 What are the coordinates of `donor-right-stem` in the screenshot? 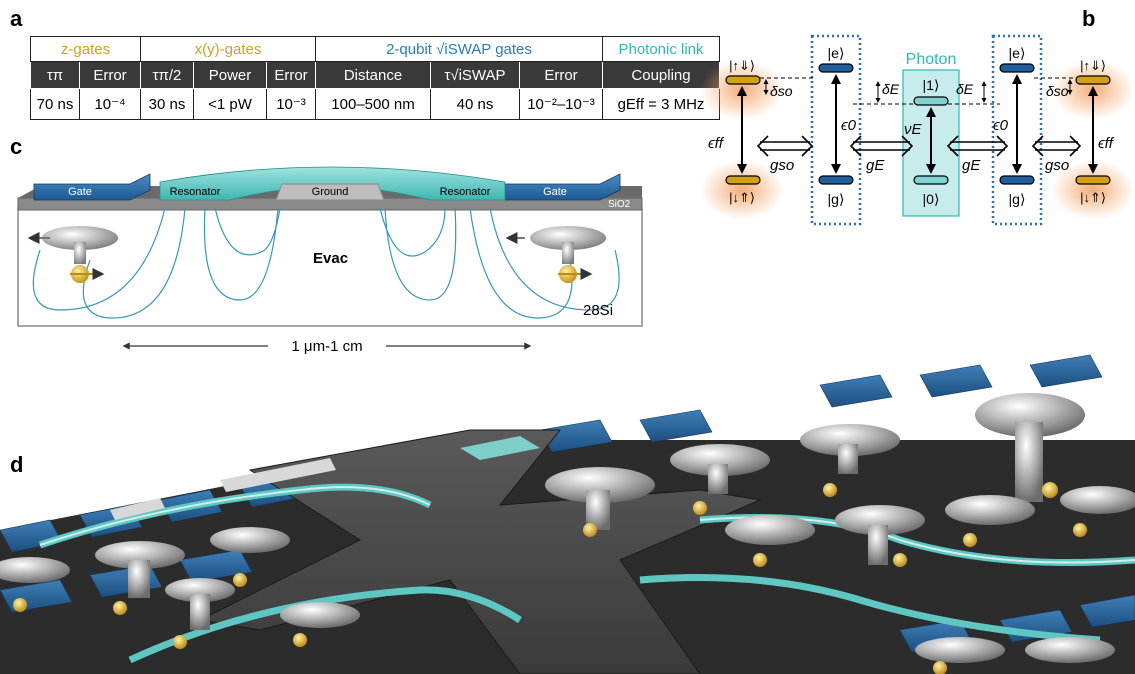 It's located at (568, 253).